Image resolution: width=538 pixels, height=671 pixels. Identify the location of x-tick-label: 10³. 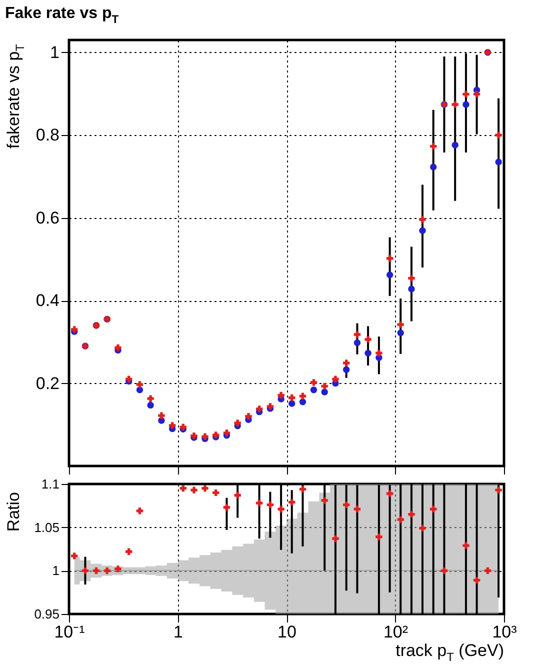
(505, 632).